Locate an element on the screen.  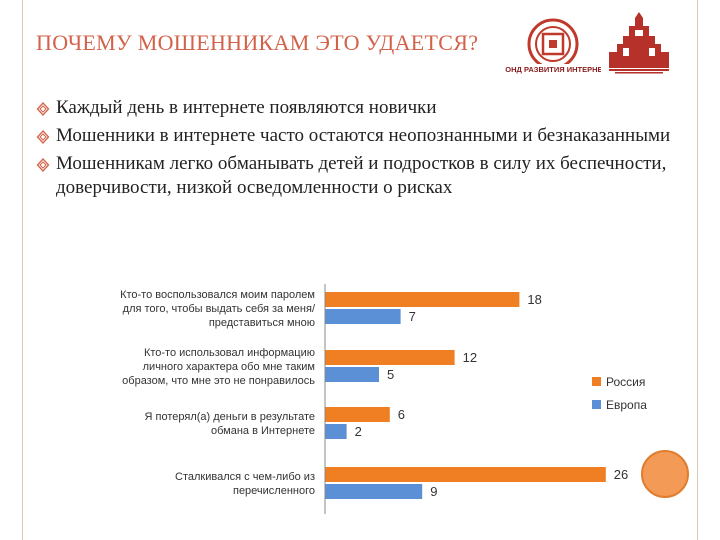
category-label: образом, что мне это не понравилось is located at coordinates (218, 381).